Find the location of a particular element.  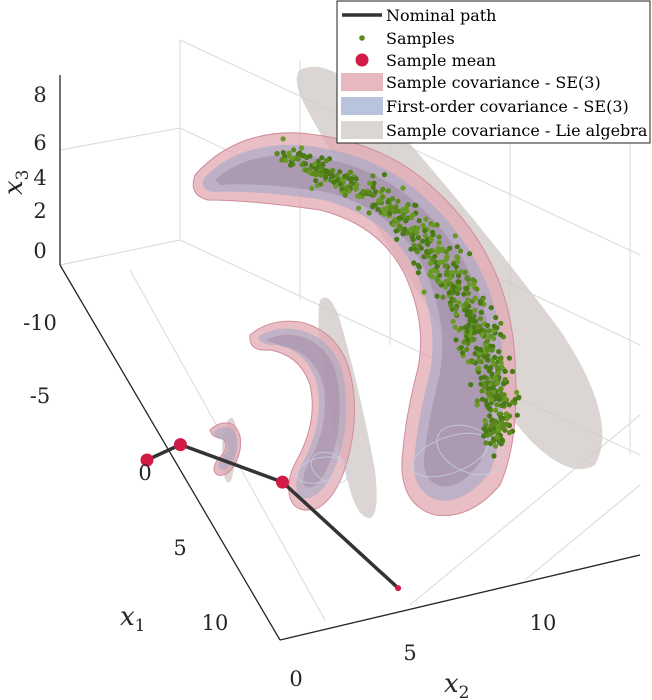

sample-mean-marker is located at coordinates (147, 460).